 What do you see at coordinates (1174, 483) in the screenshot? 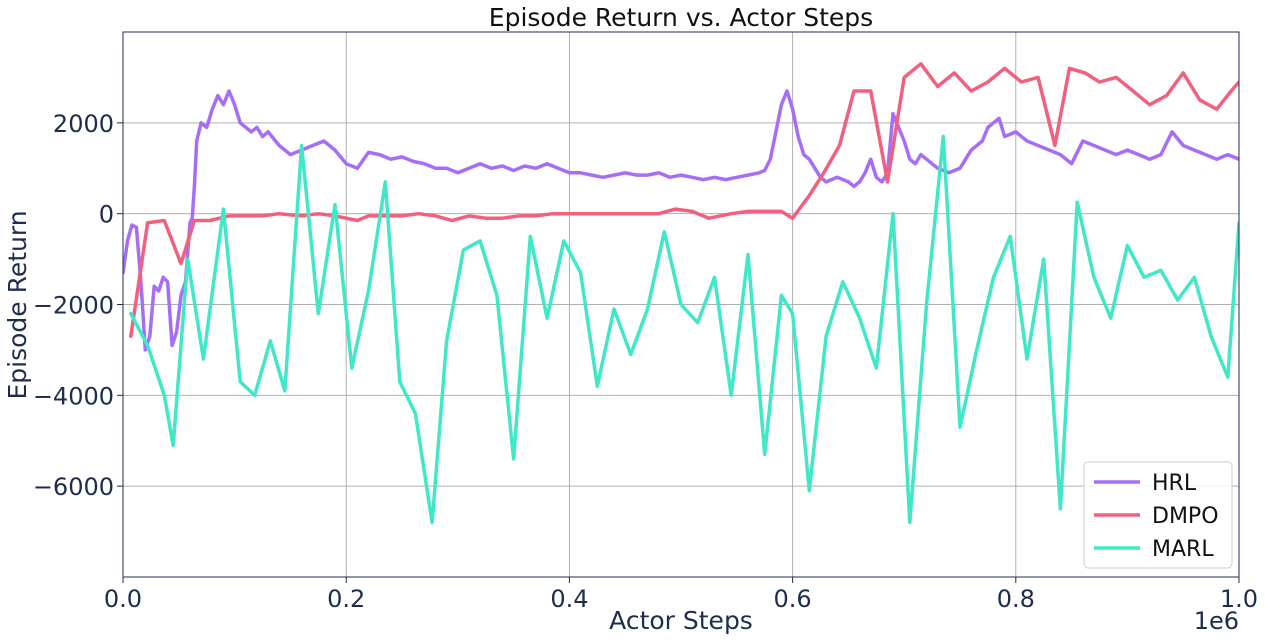
I see `legend-label: HRL` at bounding box center [1174, 483].